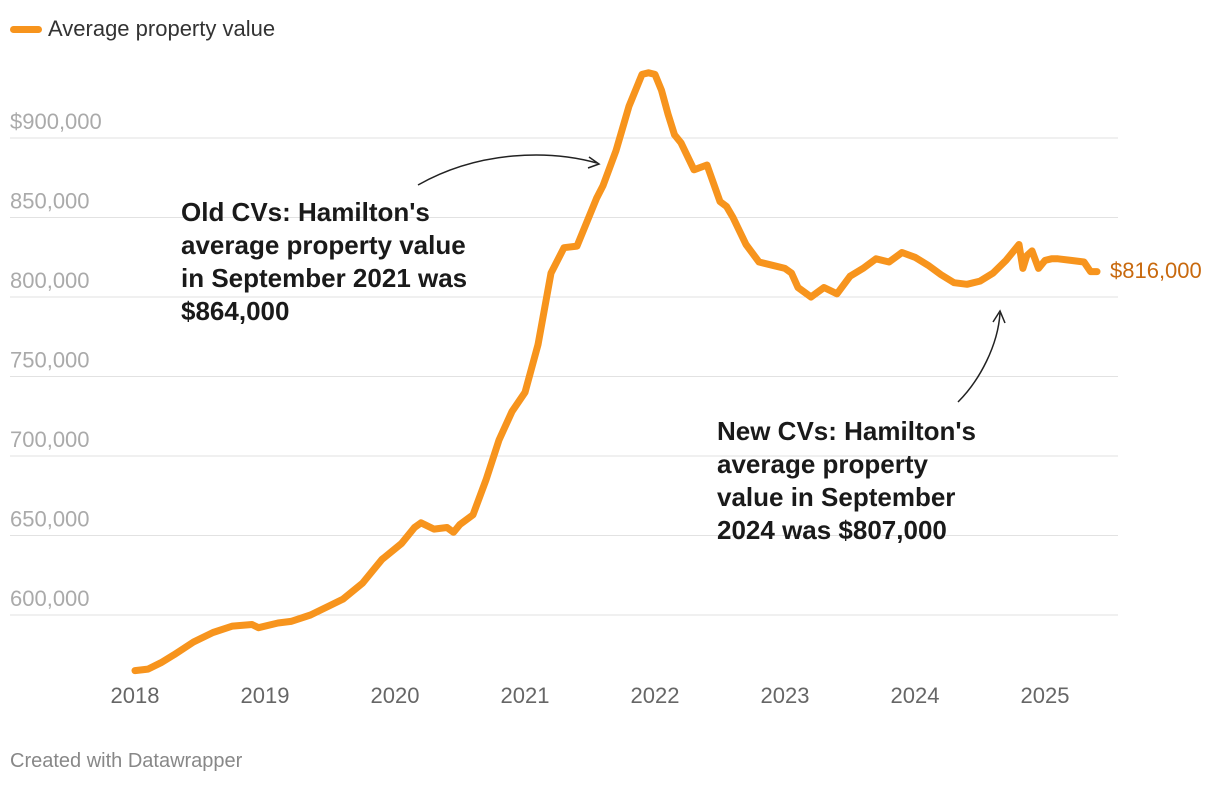 The height and width of the screenshot is (786, 1220). What do you see at coordinates (785, 695) in the screenshot?
I see `x-tick-label: 2023` at bounding box center [785, 695].